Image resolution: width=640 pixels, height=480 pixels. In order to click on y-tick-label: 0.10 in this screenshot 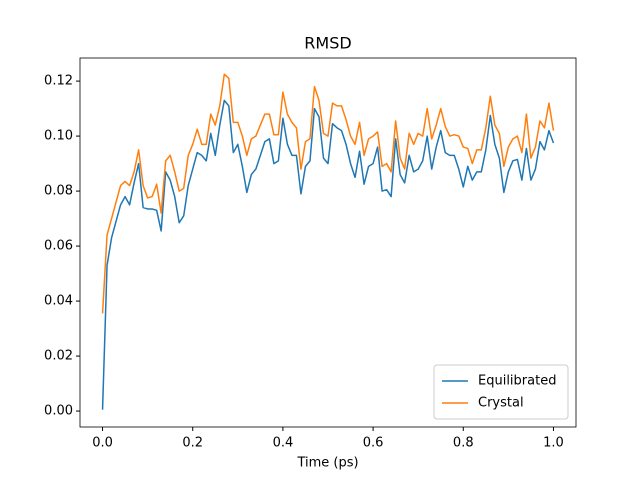, I will do `click(58, 136)`.